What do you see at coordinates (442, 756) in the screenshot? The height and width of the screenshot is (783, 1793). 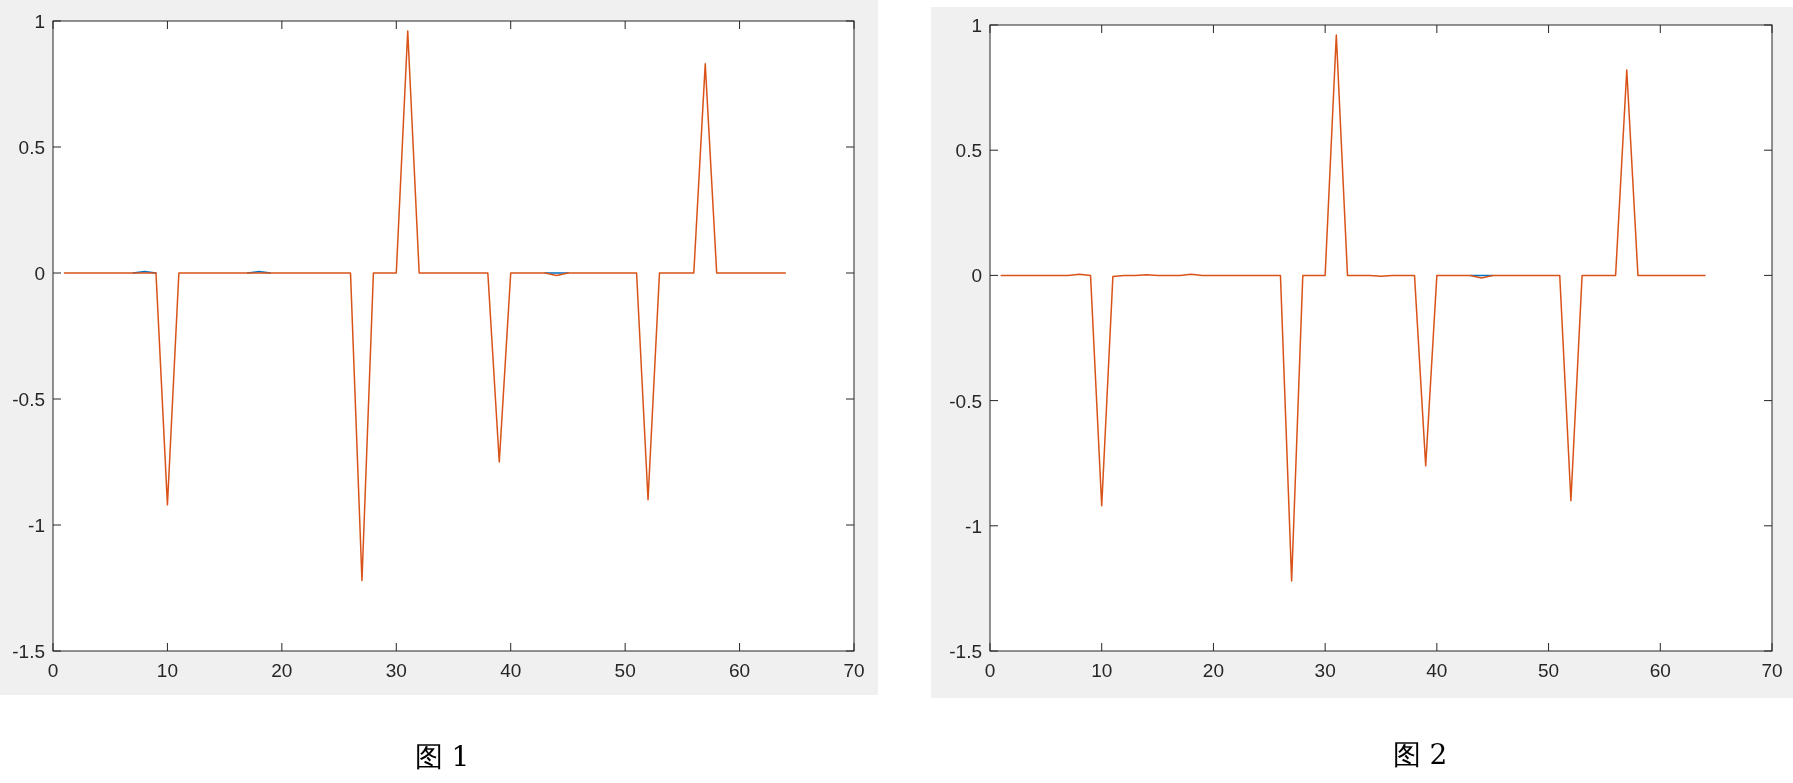 I see `text: 图 1` at bounding box center [442, 756].